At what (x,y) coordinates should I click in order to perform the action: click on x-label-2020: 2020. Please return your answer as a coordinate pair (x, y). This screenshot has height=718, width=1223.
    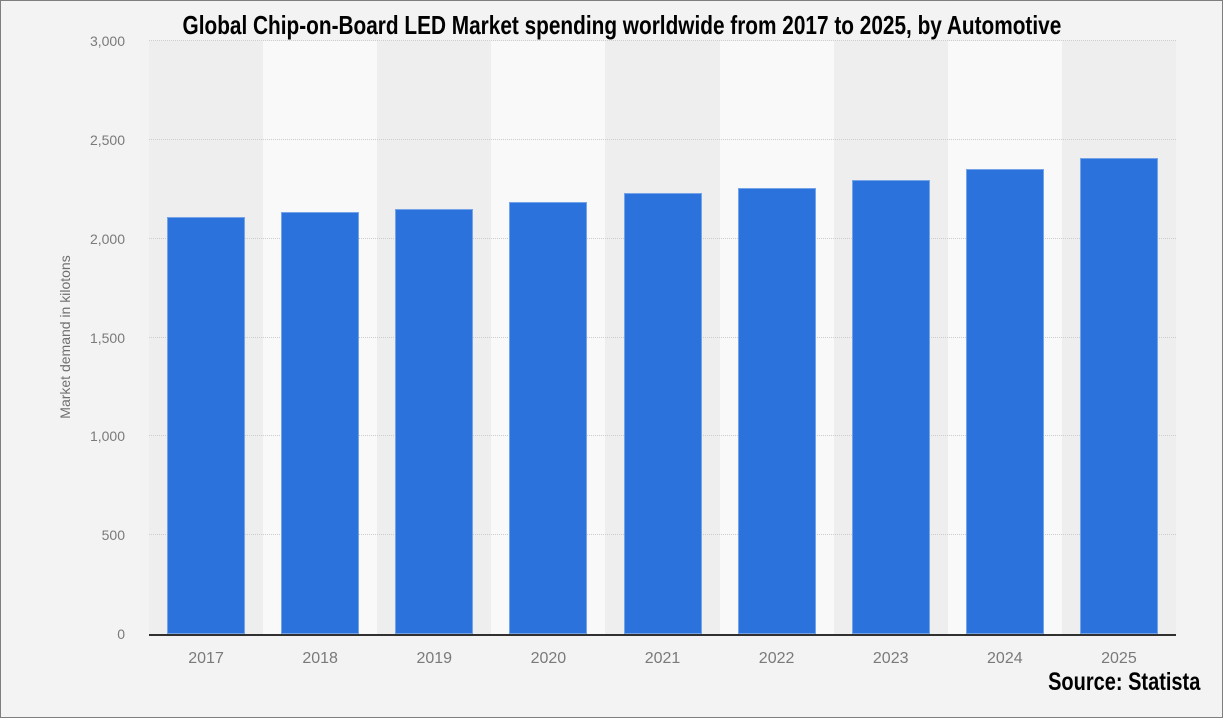
    Looking at the image, I should click on (548, 658).